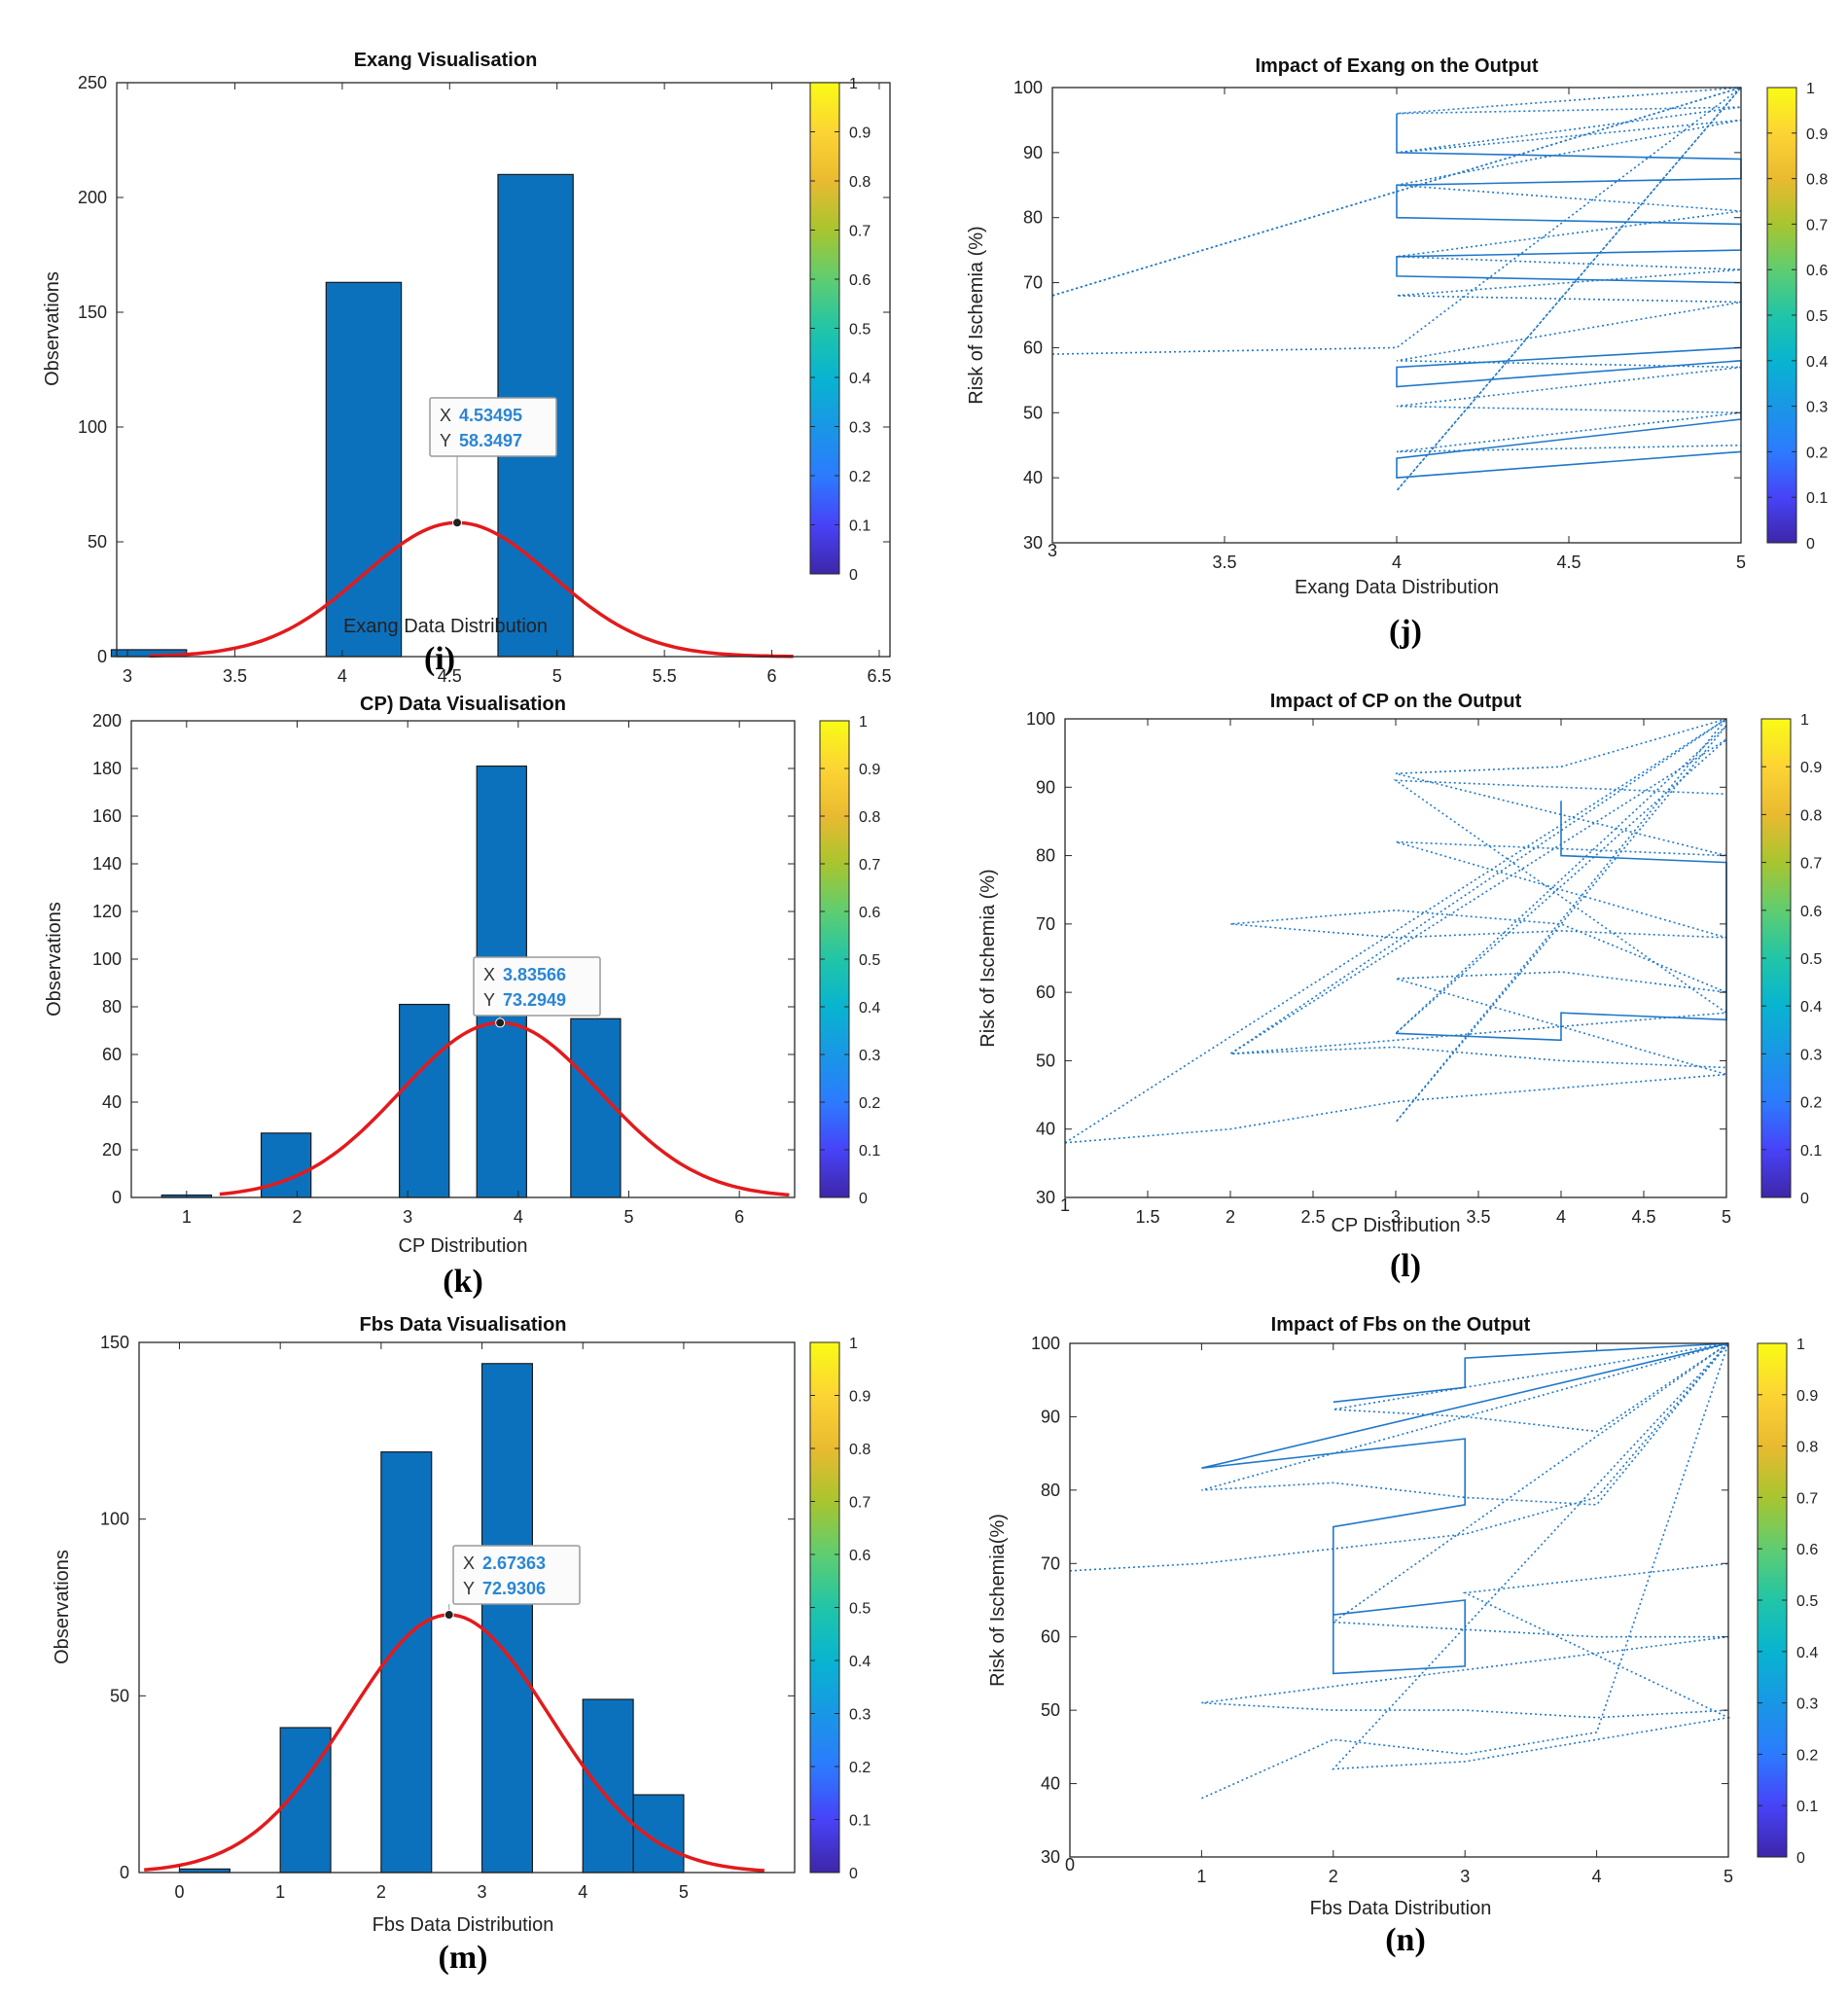 The width and height of the screenshot is (1848, 1999). Describe the element at coordinates (107, 816) in the screenshot. I see `y-tick-label: 160` at that location.